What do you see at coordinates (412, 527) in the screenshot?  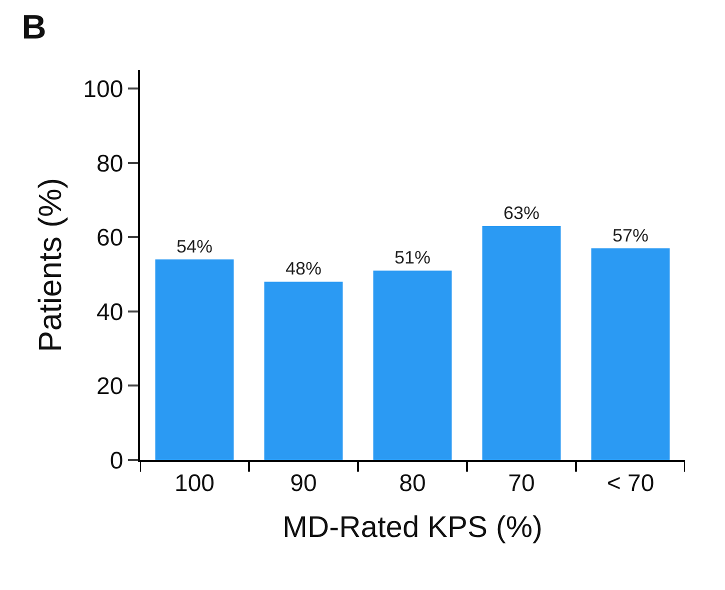 I see `x-axis-title: MD-Rated KPS (%)` at bounding box center [412, 527].